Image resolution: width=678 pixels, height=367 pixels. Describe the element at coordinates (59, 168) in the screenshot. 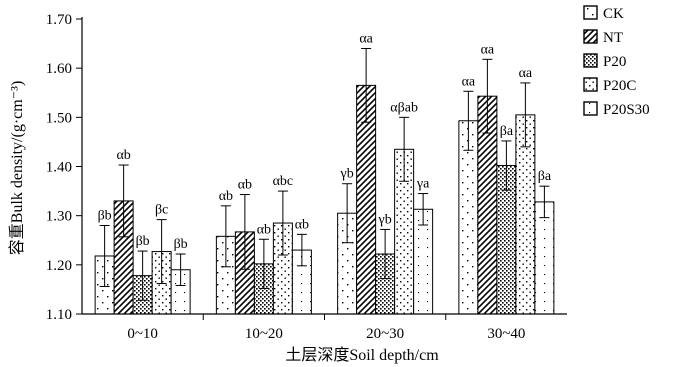

I see `y-tick-label: 1.40` at that location.